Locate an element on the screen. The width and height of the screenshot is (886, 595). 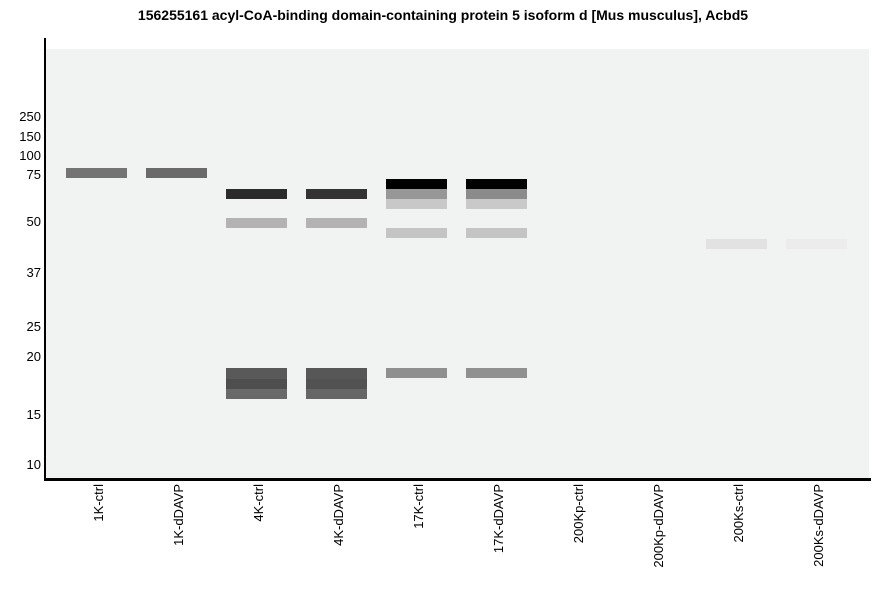
y-tick-label: 250 is located at coordinates (30, 116).